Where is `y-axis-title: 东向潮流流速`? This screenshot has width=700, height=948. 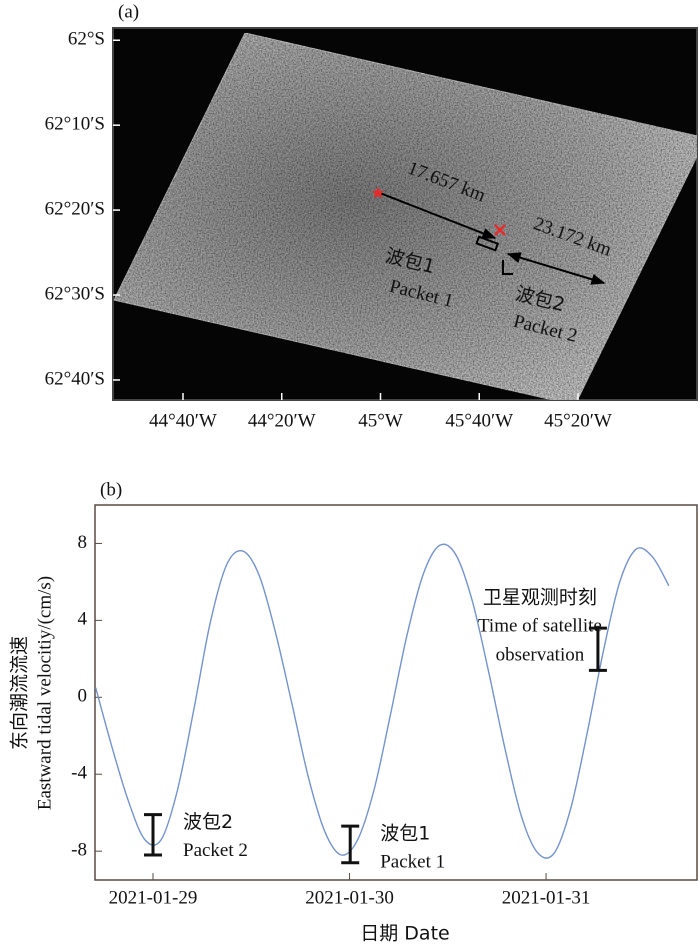
y-axis-title: 东向潮流流速 is located at coordinates (20, 693).